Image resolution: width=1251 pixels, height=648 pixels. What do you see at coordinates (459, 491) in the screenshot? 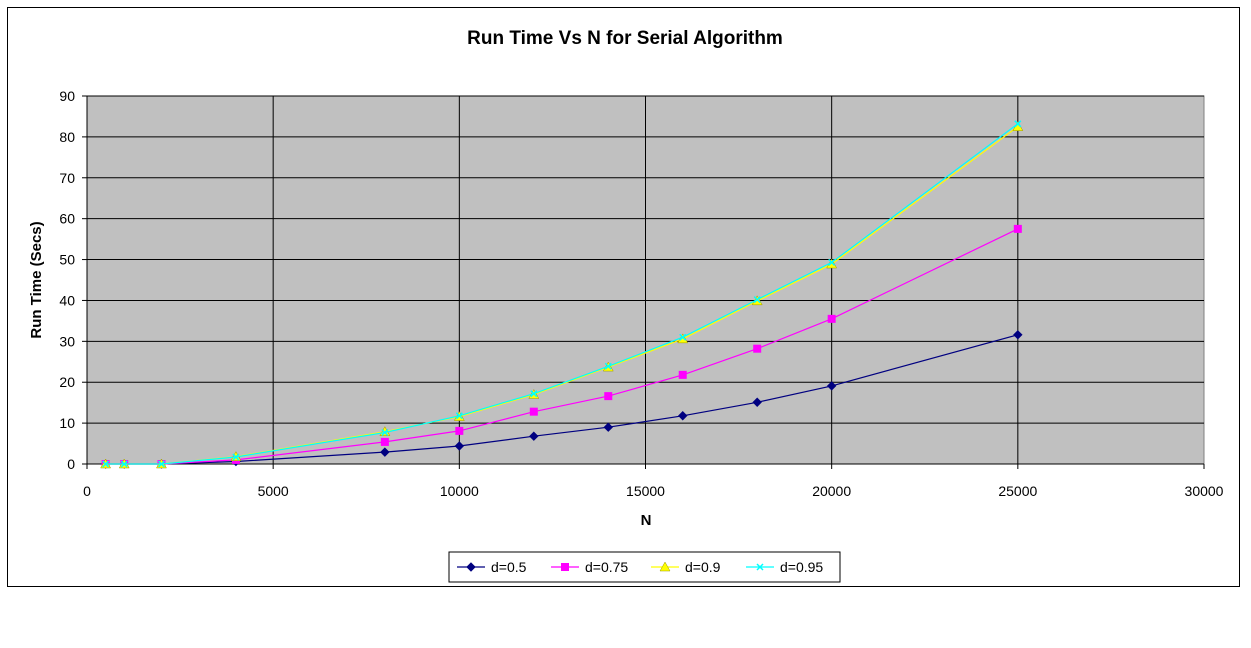
I see `x-tick-label: 10000` at bounding box center [459, 491].